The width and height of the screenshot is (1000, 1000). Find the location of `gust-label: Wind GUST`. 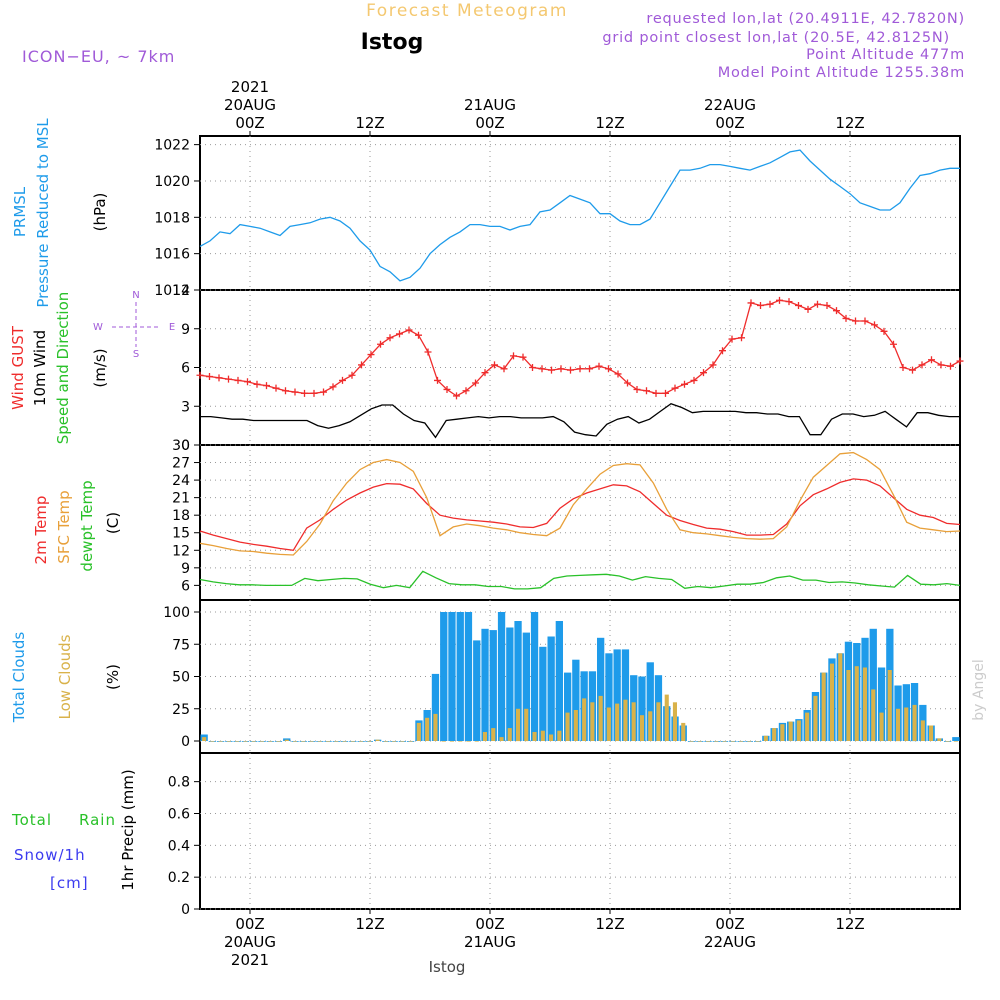

gust-label: Wind GUST is located at coordinates (18, 367).